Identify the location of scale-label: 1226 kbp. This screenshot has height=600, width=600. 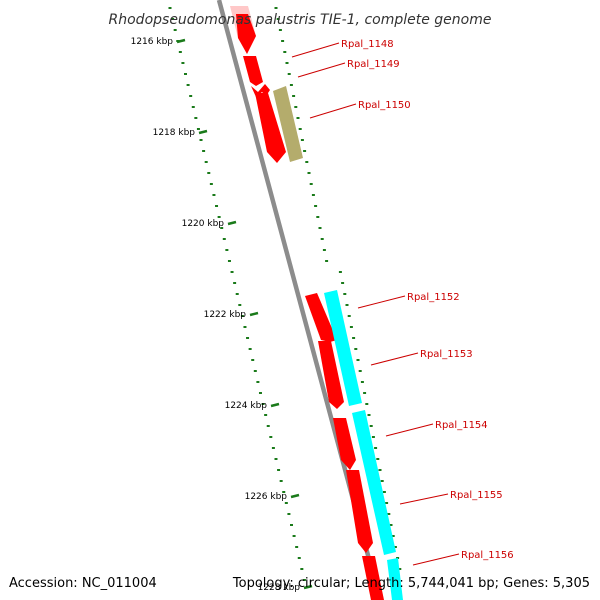
(266, 497).